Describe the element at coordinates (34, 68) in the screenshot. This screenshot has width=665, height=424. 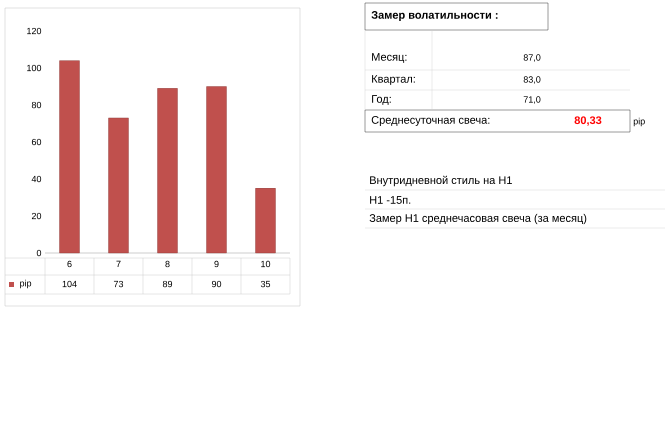
I see `y-tick-label: 100` at that location.